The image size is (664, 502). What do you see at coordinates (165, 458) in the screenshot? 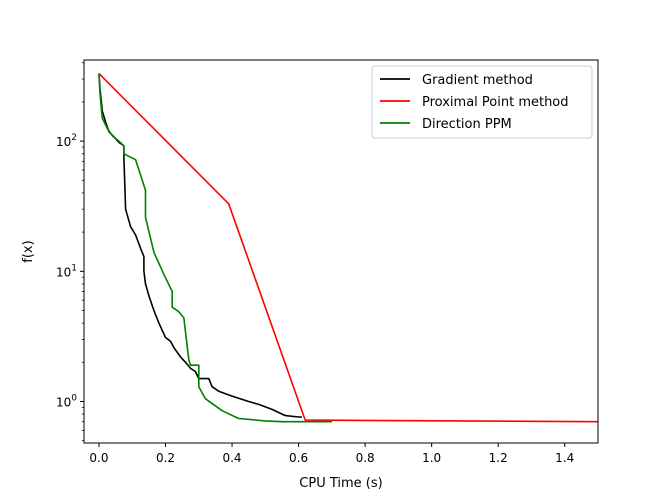
I see `x-tick-label: 0.2` at bounding box center [165, 458].